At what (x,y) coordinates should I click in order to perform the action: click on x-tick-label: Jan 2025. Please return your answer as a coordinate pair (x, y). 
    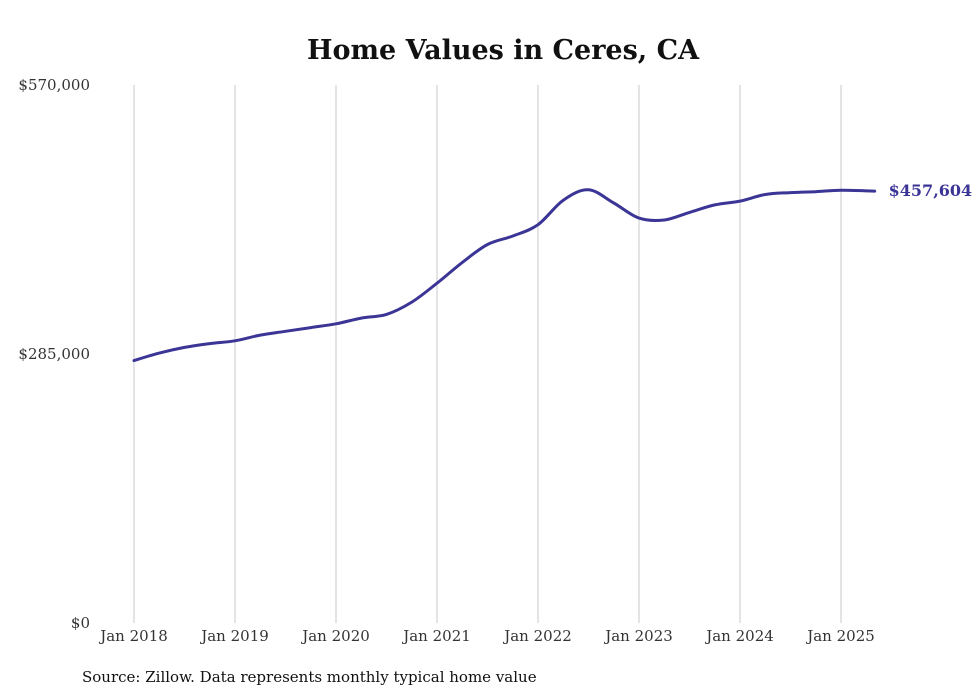
    Looking at the image, I should click on (840, 636).